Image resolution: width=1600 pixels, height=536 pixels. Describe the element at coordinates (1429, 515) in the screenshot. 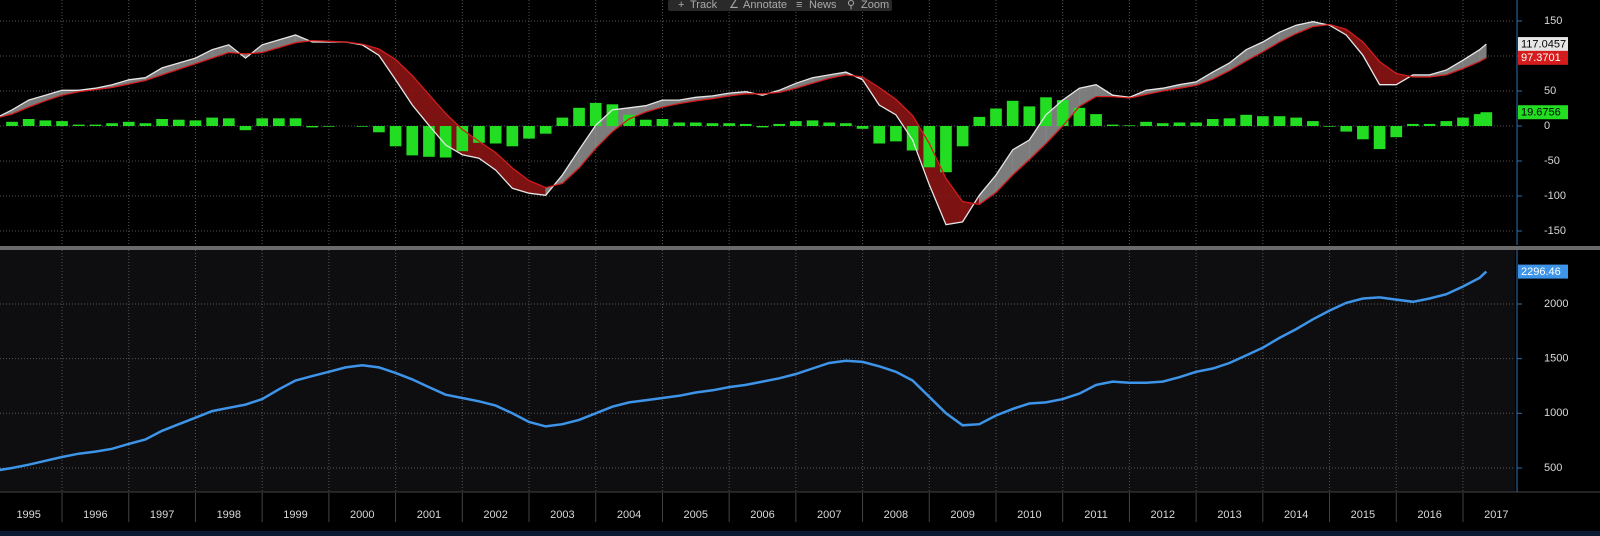

I see `x-tick-label: 2016` at that location.